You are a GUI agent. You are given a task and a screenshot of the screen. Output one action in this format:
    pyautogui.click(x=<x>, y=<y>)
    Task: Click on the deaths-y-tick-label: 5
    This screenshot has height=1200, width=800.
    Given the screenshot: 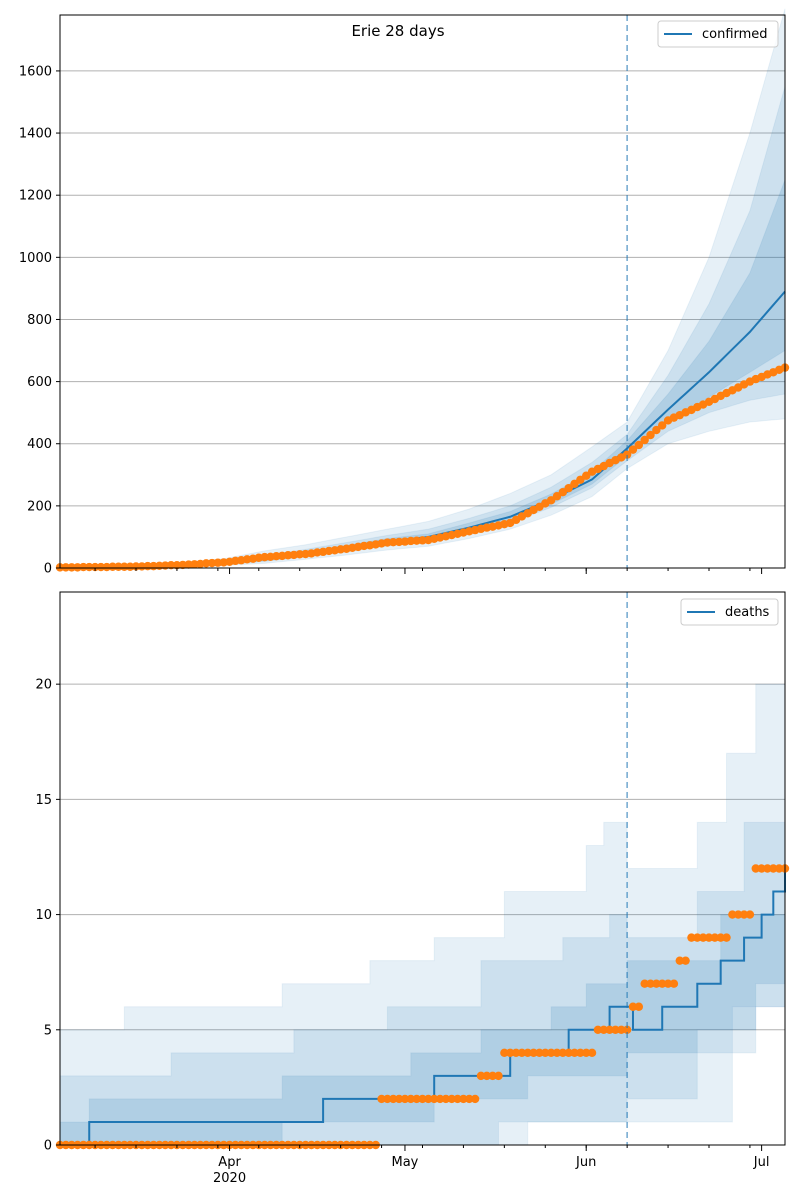 What is the action you would take?
    pyautogui.click(x=48, y=1030)
    